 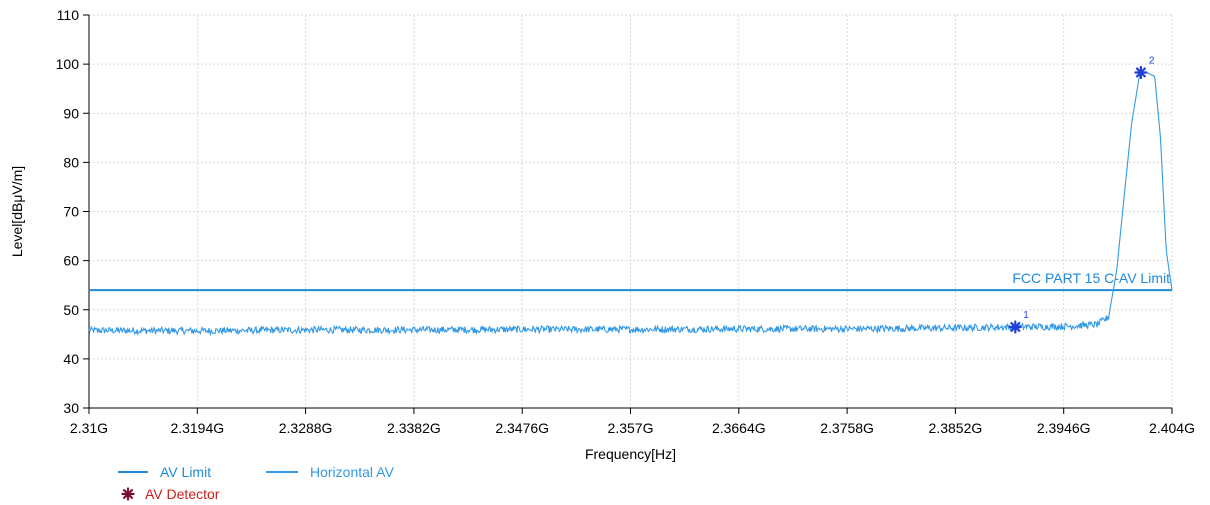 I want to click on x-axis-title: Frequency[Hz], so click(x=630, y=454).